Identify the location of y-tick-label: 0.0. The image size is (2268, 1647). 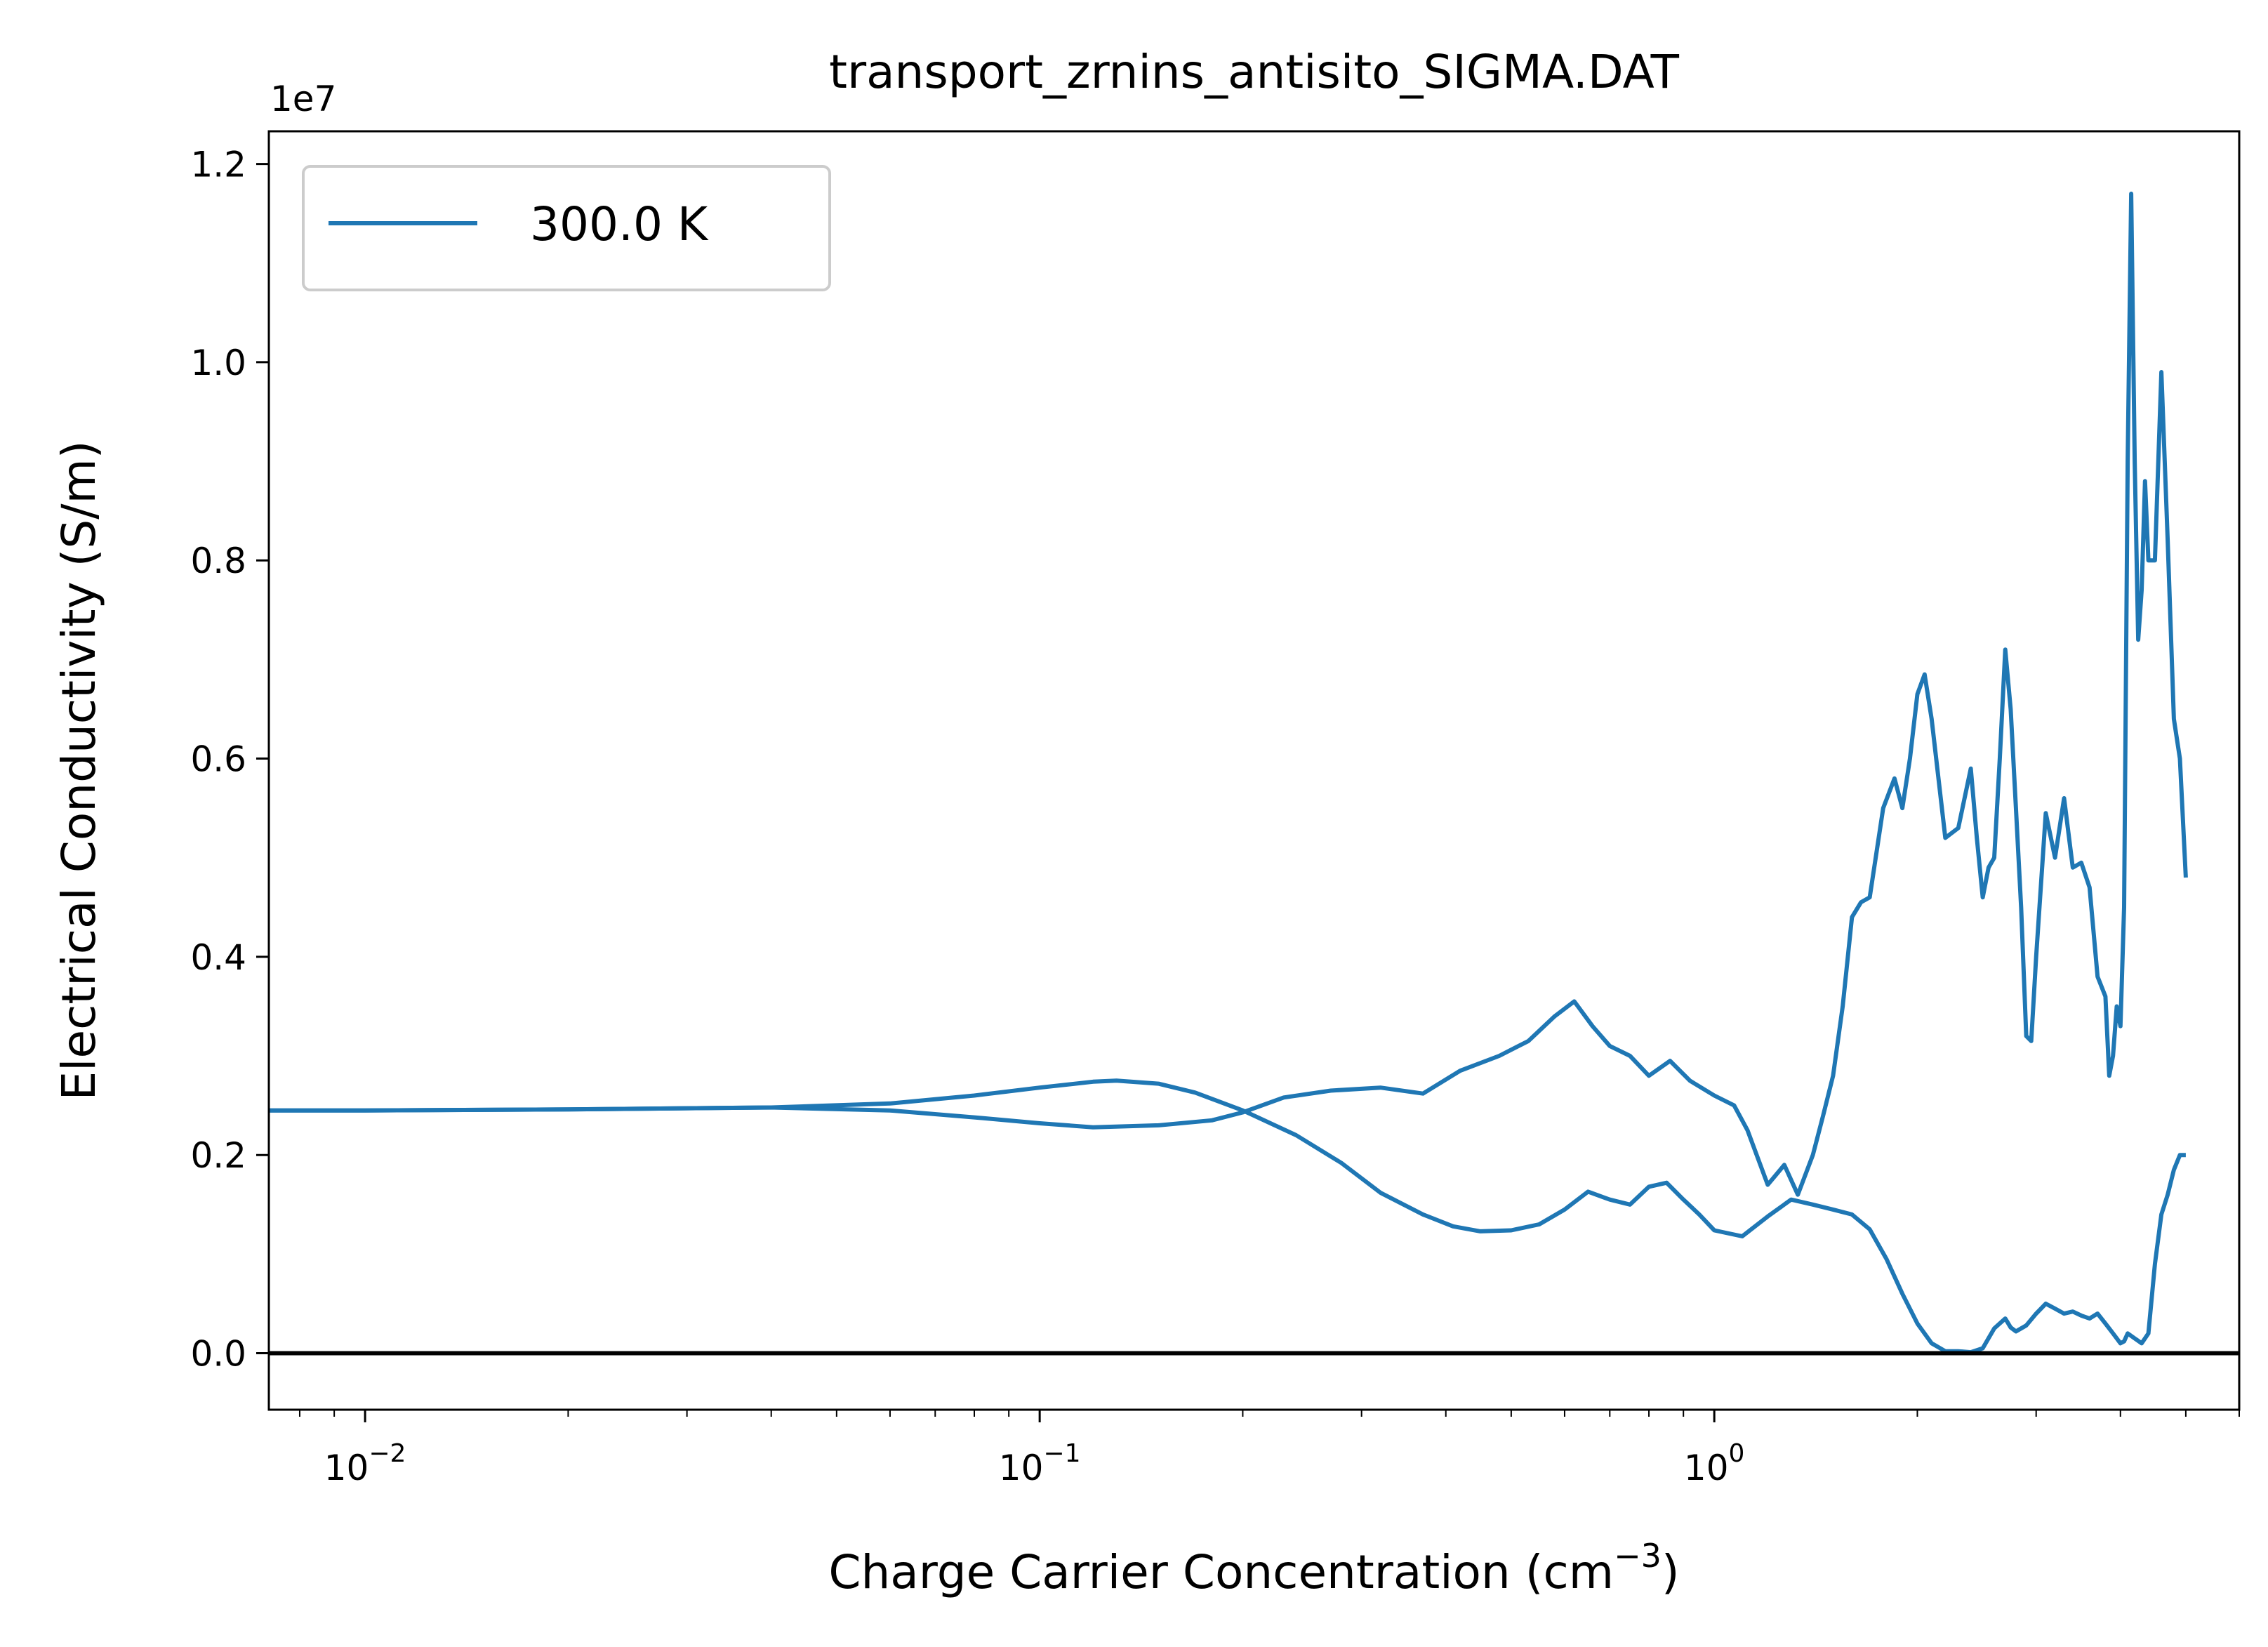
(218, 1354).